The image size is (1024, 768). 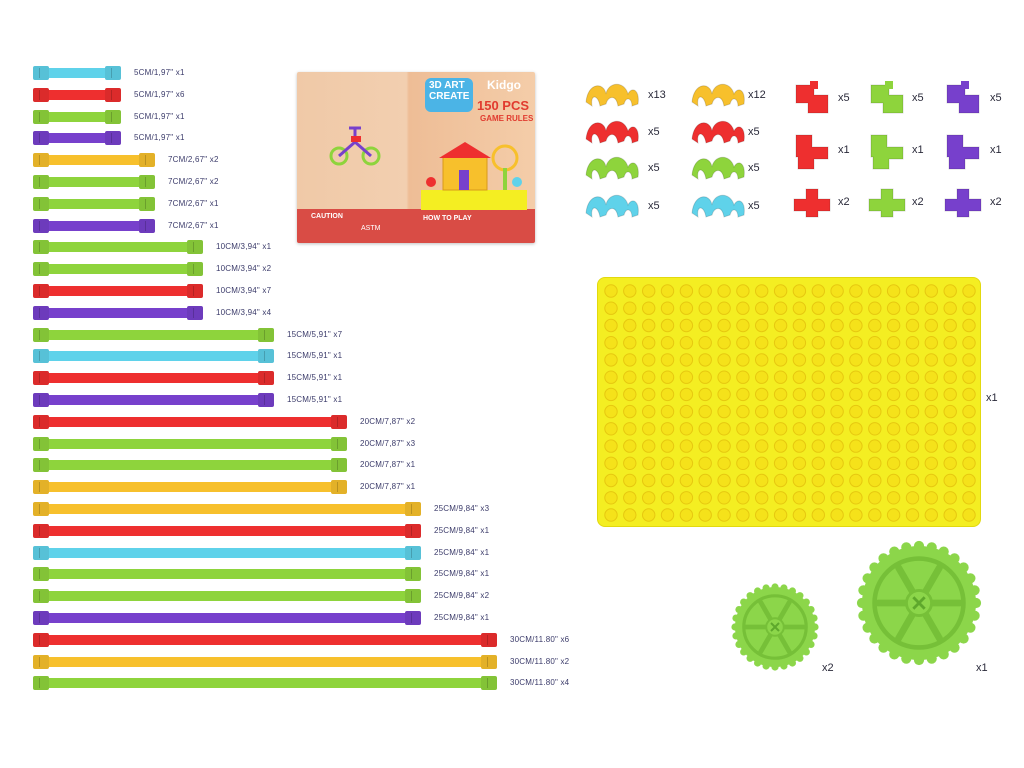 I want to click on strip-size-label: 7CM/2,67" x2, so click(x=193, y=181).